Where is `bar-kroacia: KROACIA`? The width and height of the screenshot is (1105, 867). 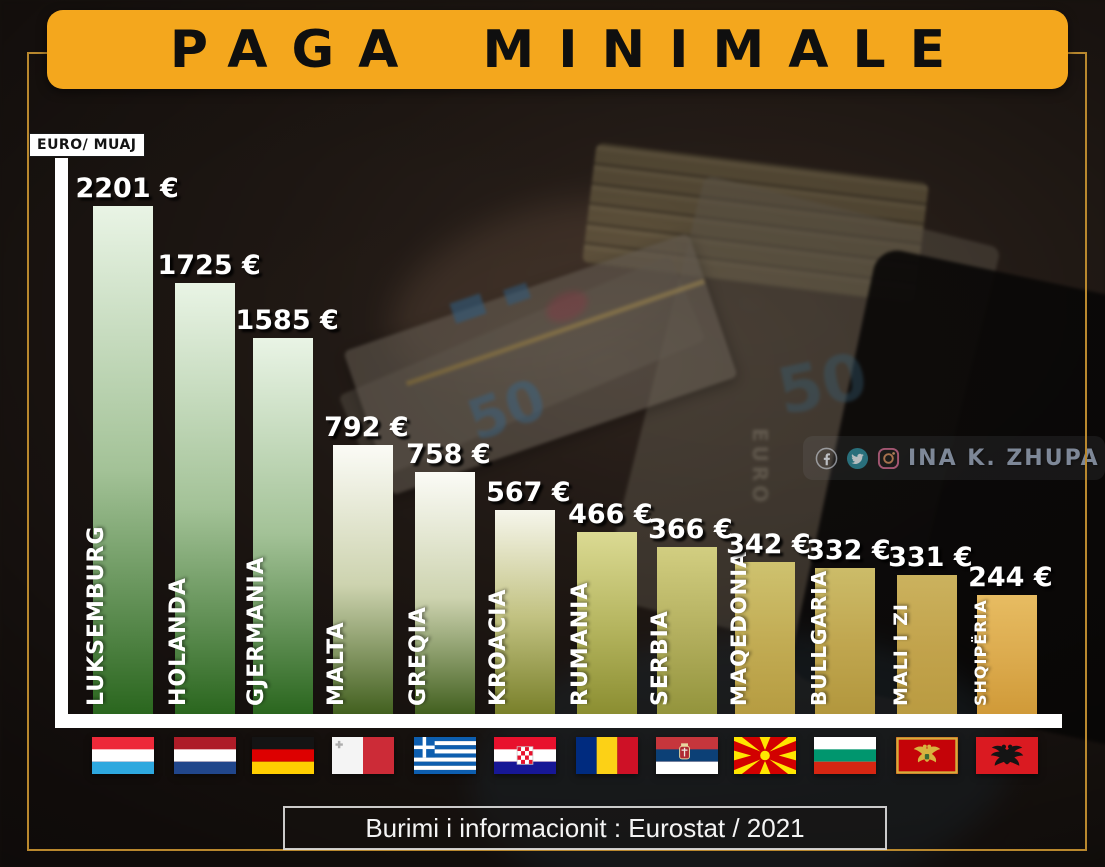
bar-kroacia: KROACIA is located at coordinates (520, 612).